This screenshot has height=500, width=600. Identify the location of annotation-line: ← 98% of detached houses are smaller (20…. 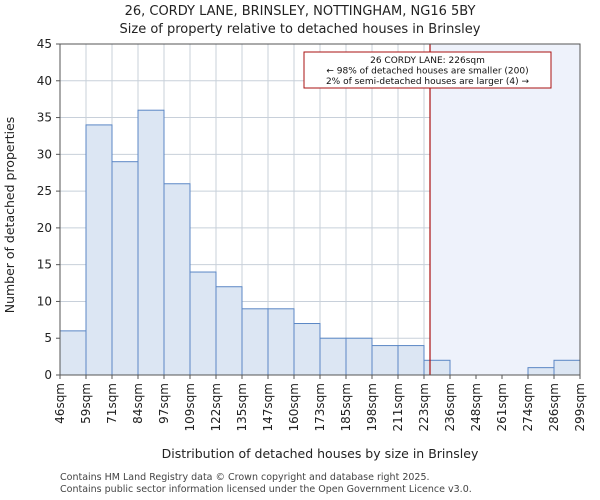
(427, 72).